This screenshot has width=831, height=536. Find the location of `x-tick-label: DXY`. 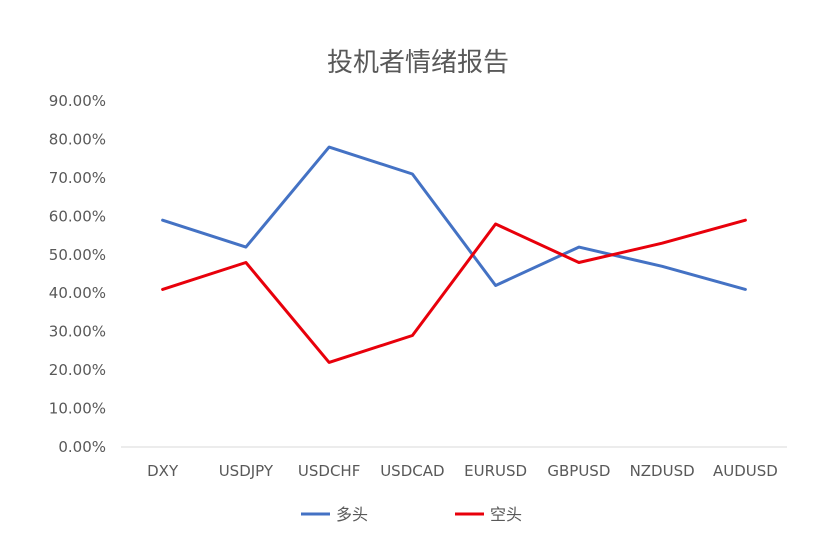

x-tick-label: DXY is located at coordinates (163, 471).